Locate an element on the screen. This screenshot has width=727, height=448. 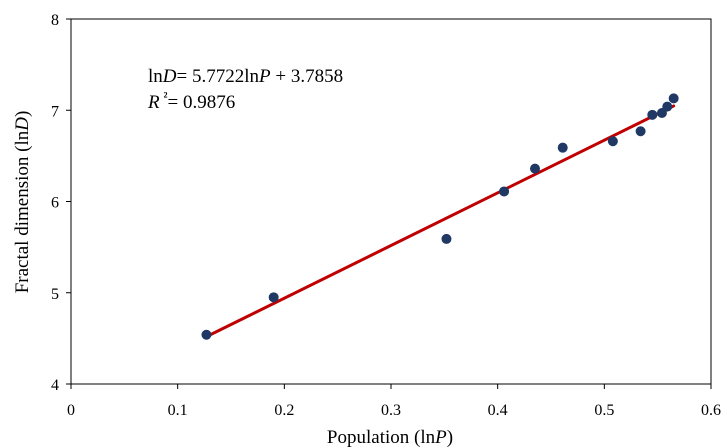
x-axis-title: Population (lnP) is located at coordinates (390, 437).